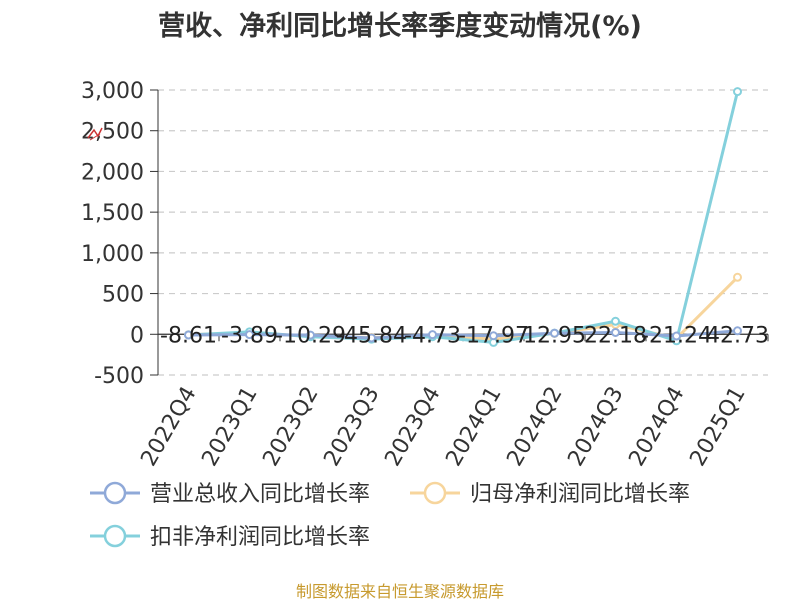 Image resolution: width=800 pixels, height=602 pixels. What do you see at coordinates (473, 427) in the screenshot?
I see `x-tick-label: 2024Q1` at bounding box center [473, 427].